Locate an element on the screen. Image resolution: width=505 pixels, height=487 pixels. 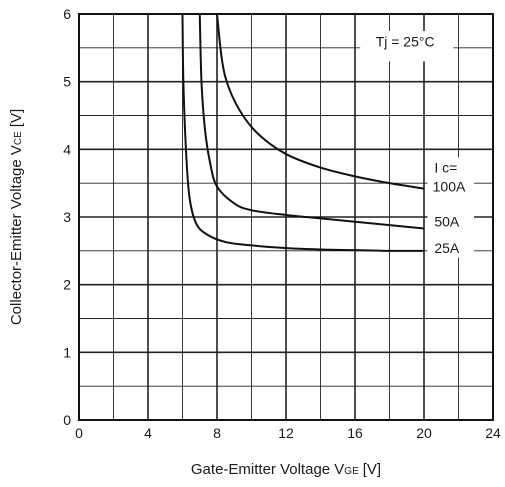
series-label-25a: 25A is located at coordinates (447, 248).